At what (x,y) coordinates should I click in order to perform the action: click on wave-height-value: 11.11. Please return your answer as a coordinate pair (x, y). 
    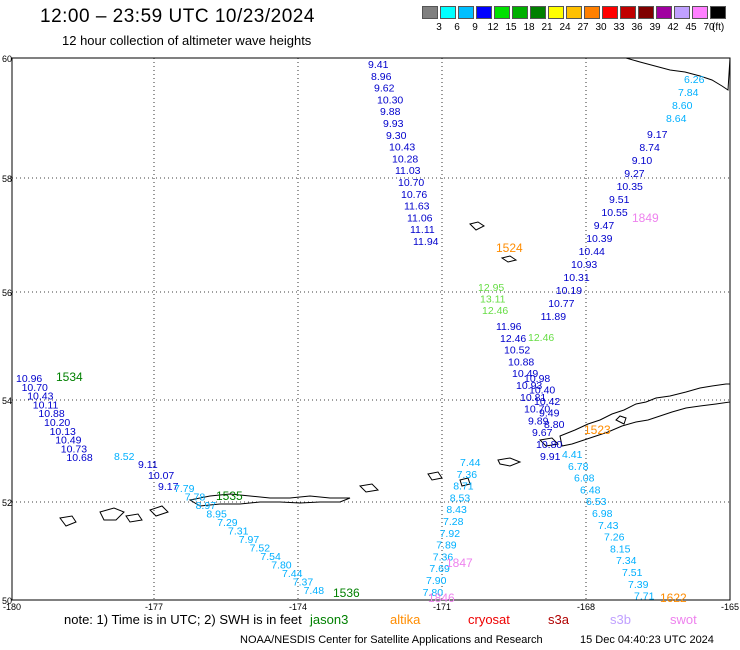
    Looking at the image, I should click on (422, 230).